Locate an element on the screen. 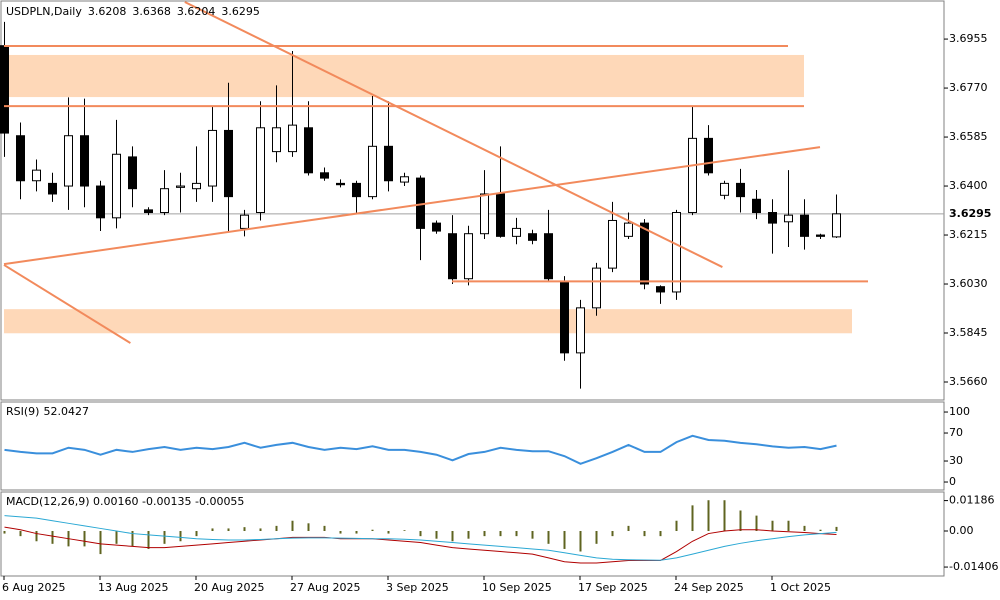 The height and width of the screenshot is (600, 1000). y-tick-label: 3.6585 is located at coordinates (968, 136).